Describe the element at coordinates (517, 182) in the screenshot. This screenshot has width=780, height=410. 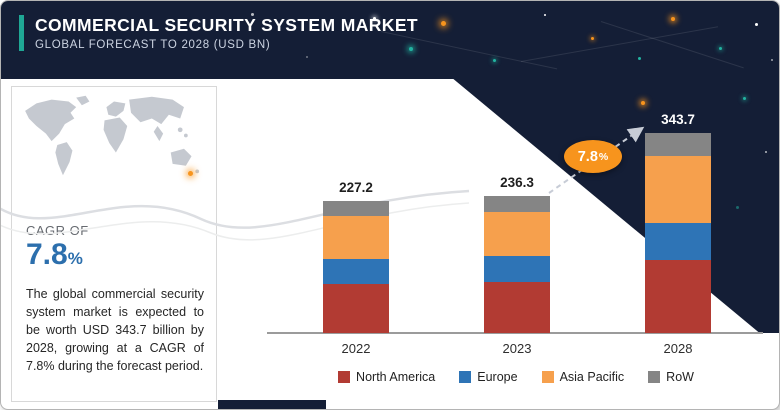
I see `bar-total-label: 236.3` at that location.